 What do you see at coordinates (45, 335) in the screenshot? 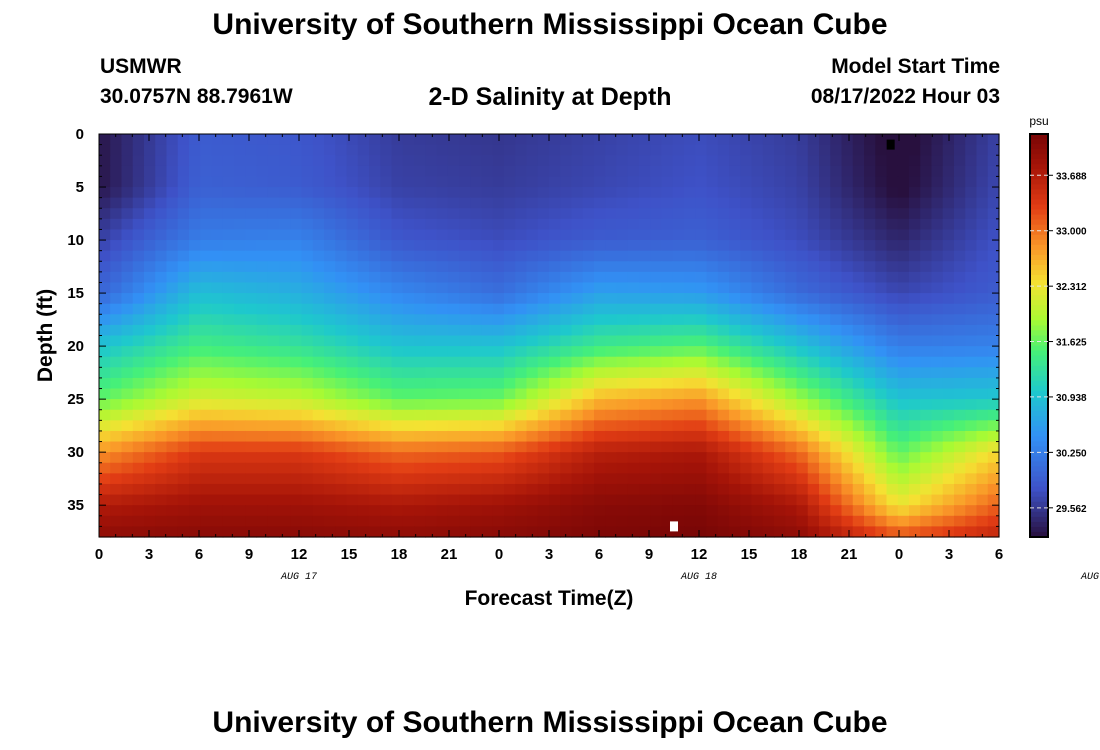
I see `y-axis-title: Depth (ft)` at bounding box center [45, 335].